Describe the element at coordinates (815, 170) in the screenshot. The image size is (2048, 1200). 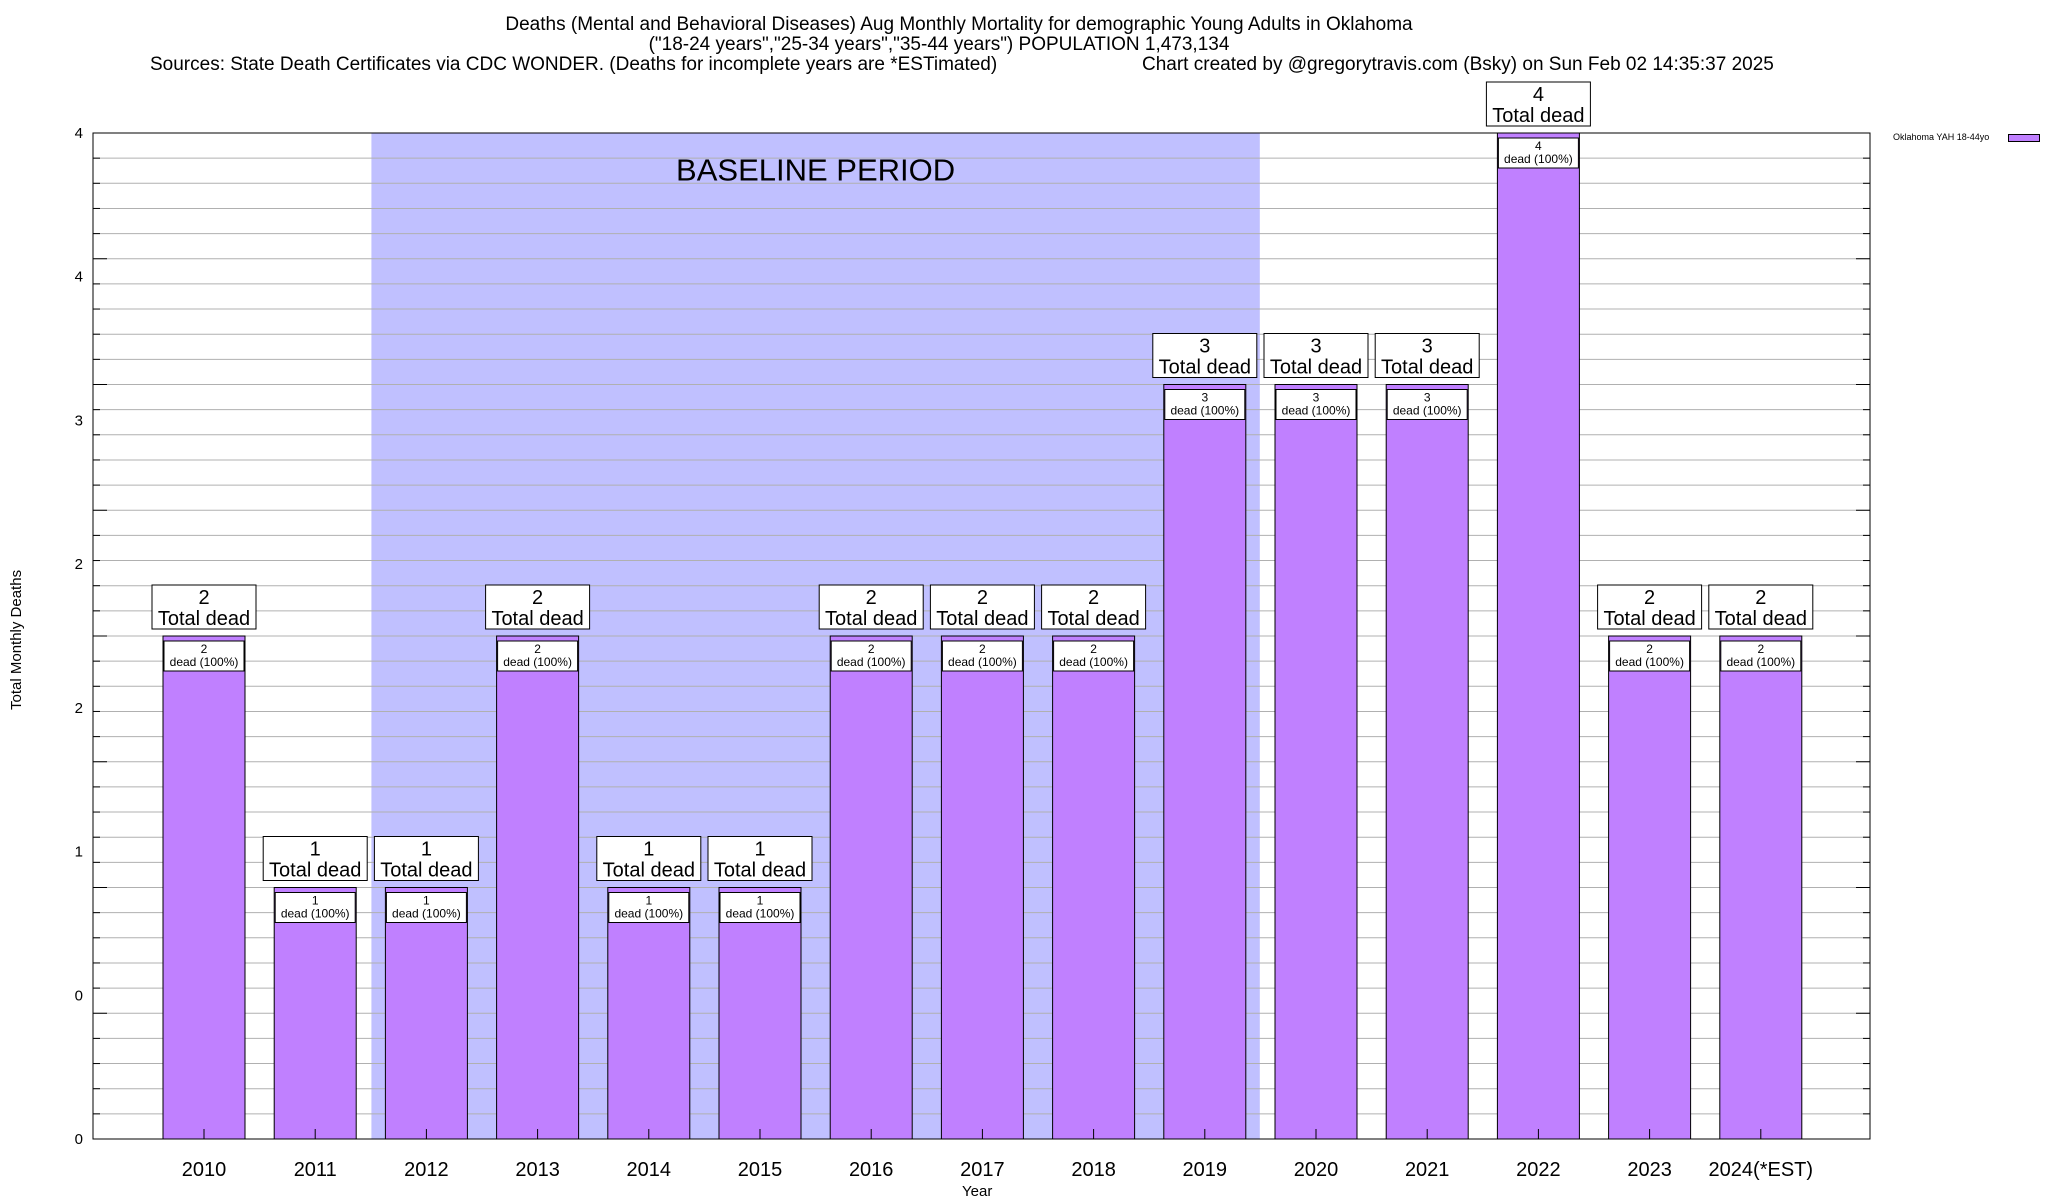
I see `baseline-period-label: BASELINE PERIOD` at that location.